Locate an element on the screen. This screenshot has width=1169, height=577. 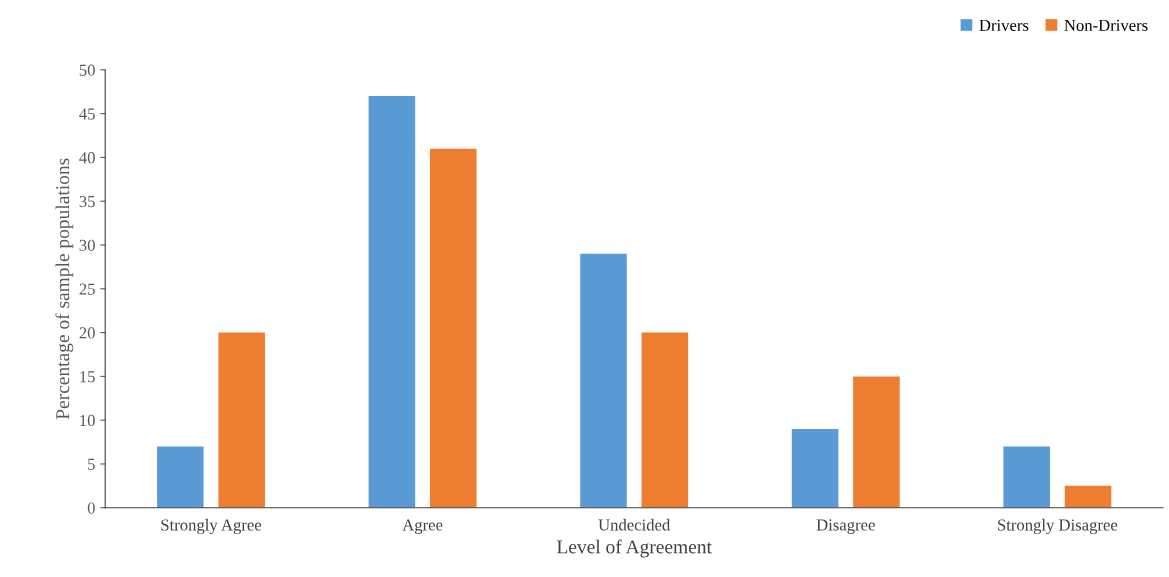
y-tick-label: 35 is located at coordinates (87, 201).